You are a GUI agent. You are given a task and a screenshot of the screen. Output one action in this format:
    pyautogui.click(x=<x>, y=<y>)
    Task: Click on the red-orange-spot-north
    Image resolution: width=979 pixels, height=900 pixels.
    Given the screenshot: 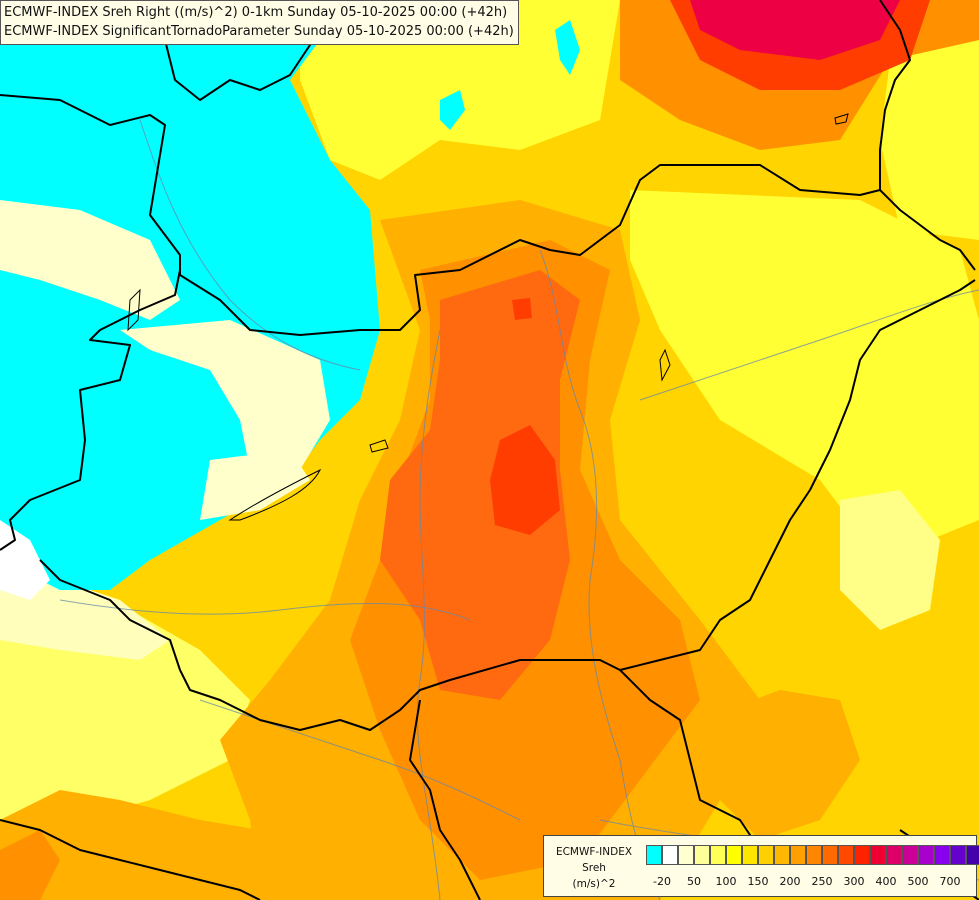 What is the action you would take?
    pyautogui.click(x=522, y=309)
    